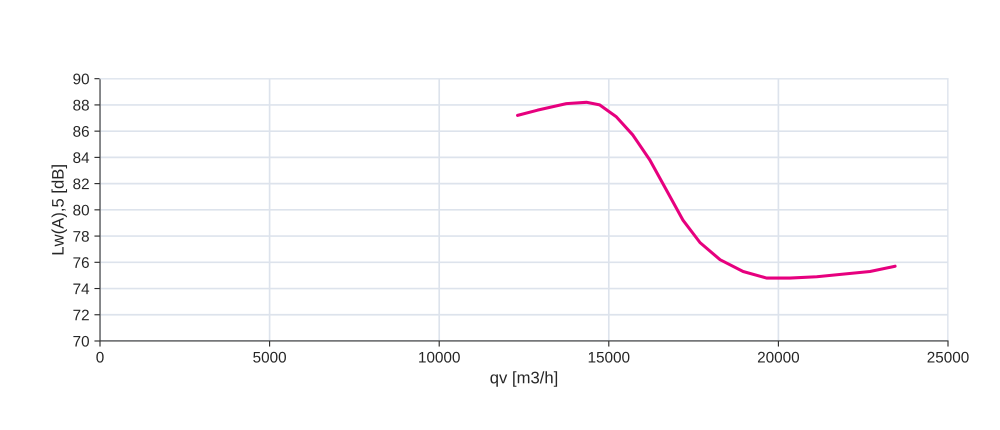 The height and width of the screenshot is (430, 1000). What do you see at coordinates (524, 379) in the screenshot?
I see `x-axis-title: qv [m3/h]` at bounding box center [524, 379].